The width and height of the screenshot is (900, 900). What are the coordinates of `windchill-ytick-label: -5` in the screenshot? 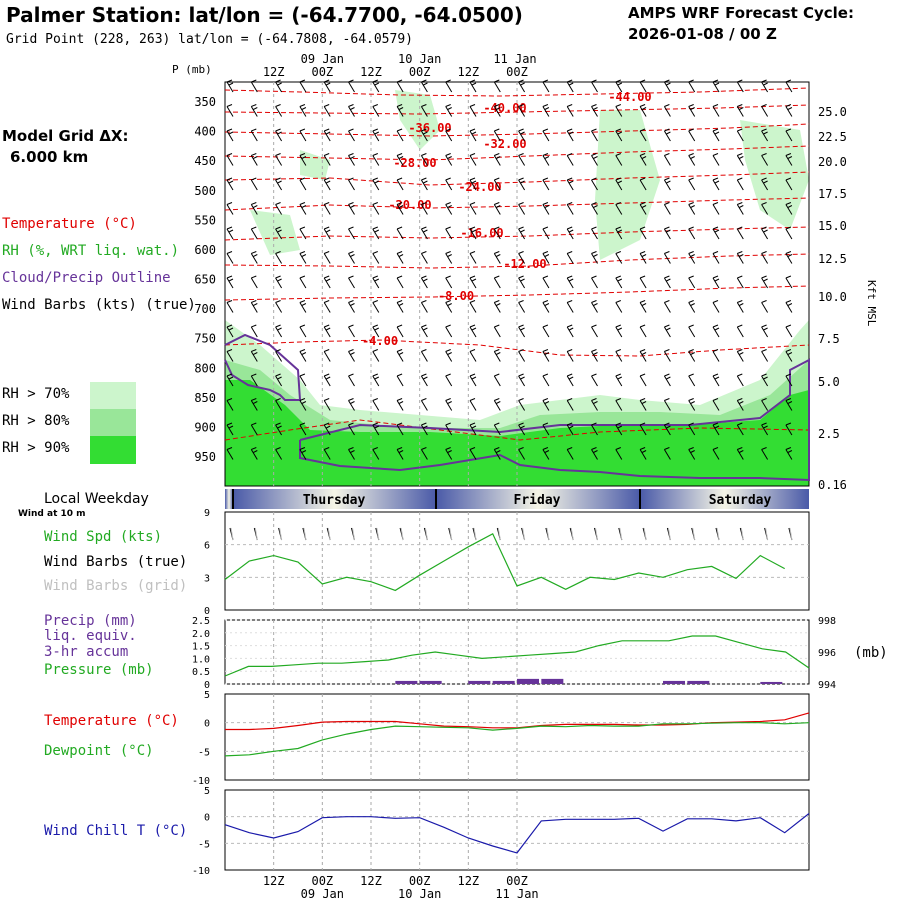 It's located at (204, 844).